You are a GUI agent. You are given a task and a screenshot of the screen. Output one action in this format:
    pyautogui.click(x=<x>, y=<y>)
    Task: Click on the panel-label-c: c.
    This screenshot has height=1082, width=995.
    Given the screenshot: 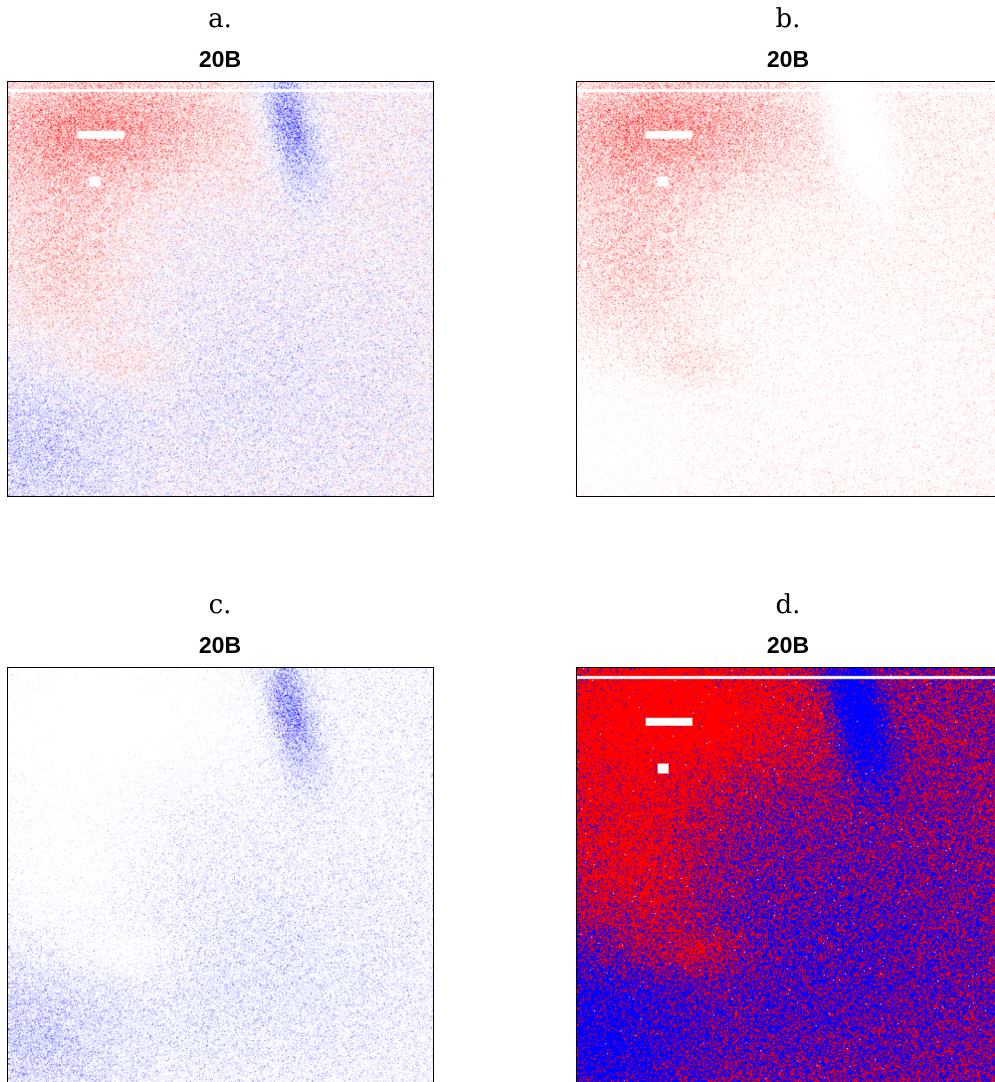 What is the action you would take?
    pyautogui.click(x=220, y=605)
    